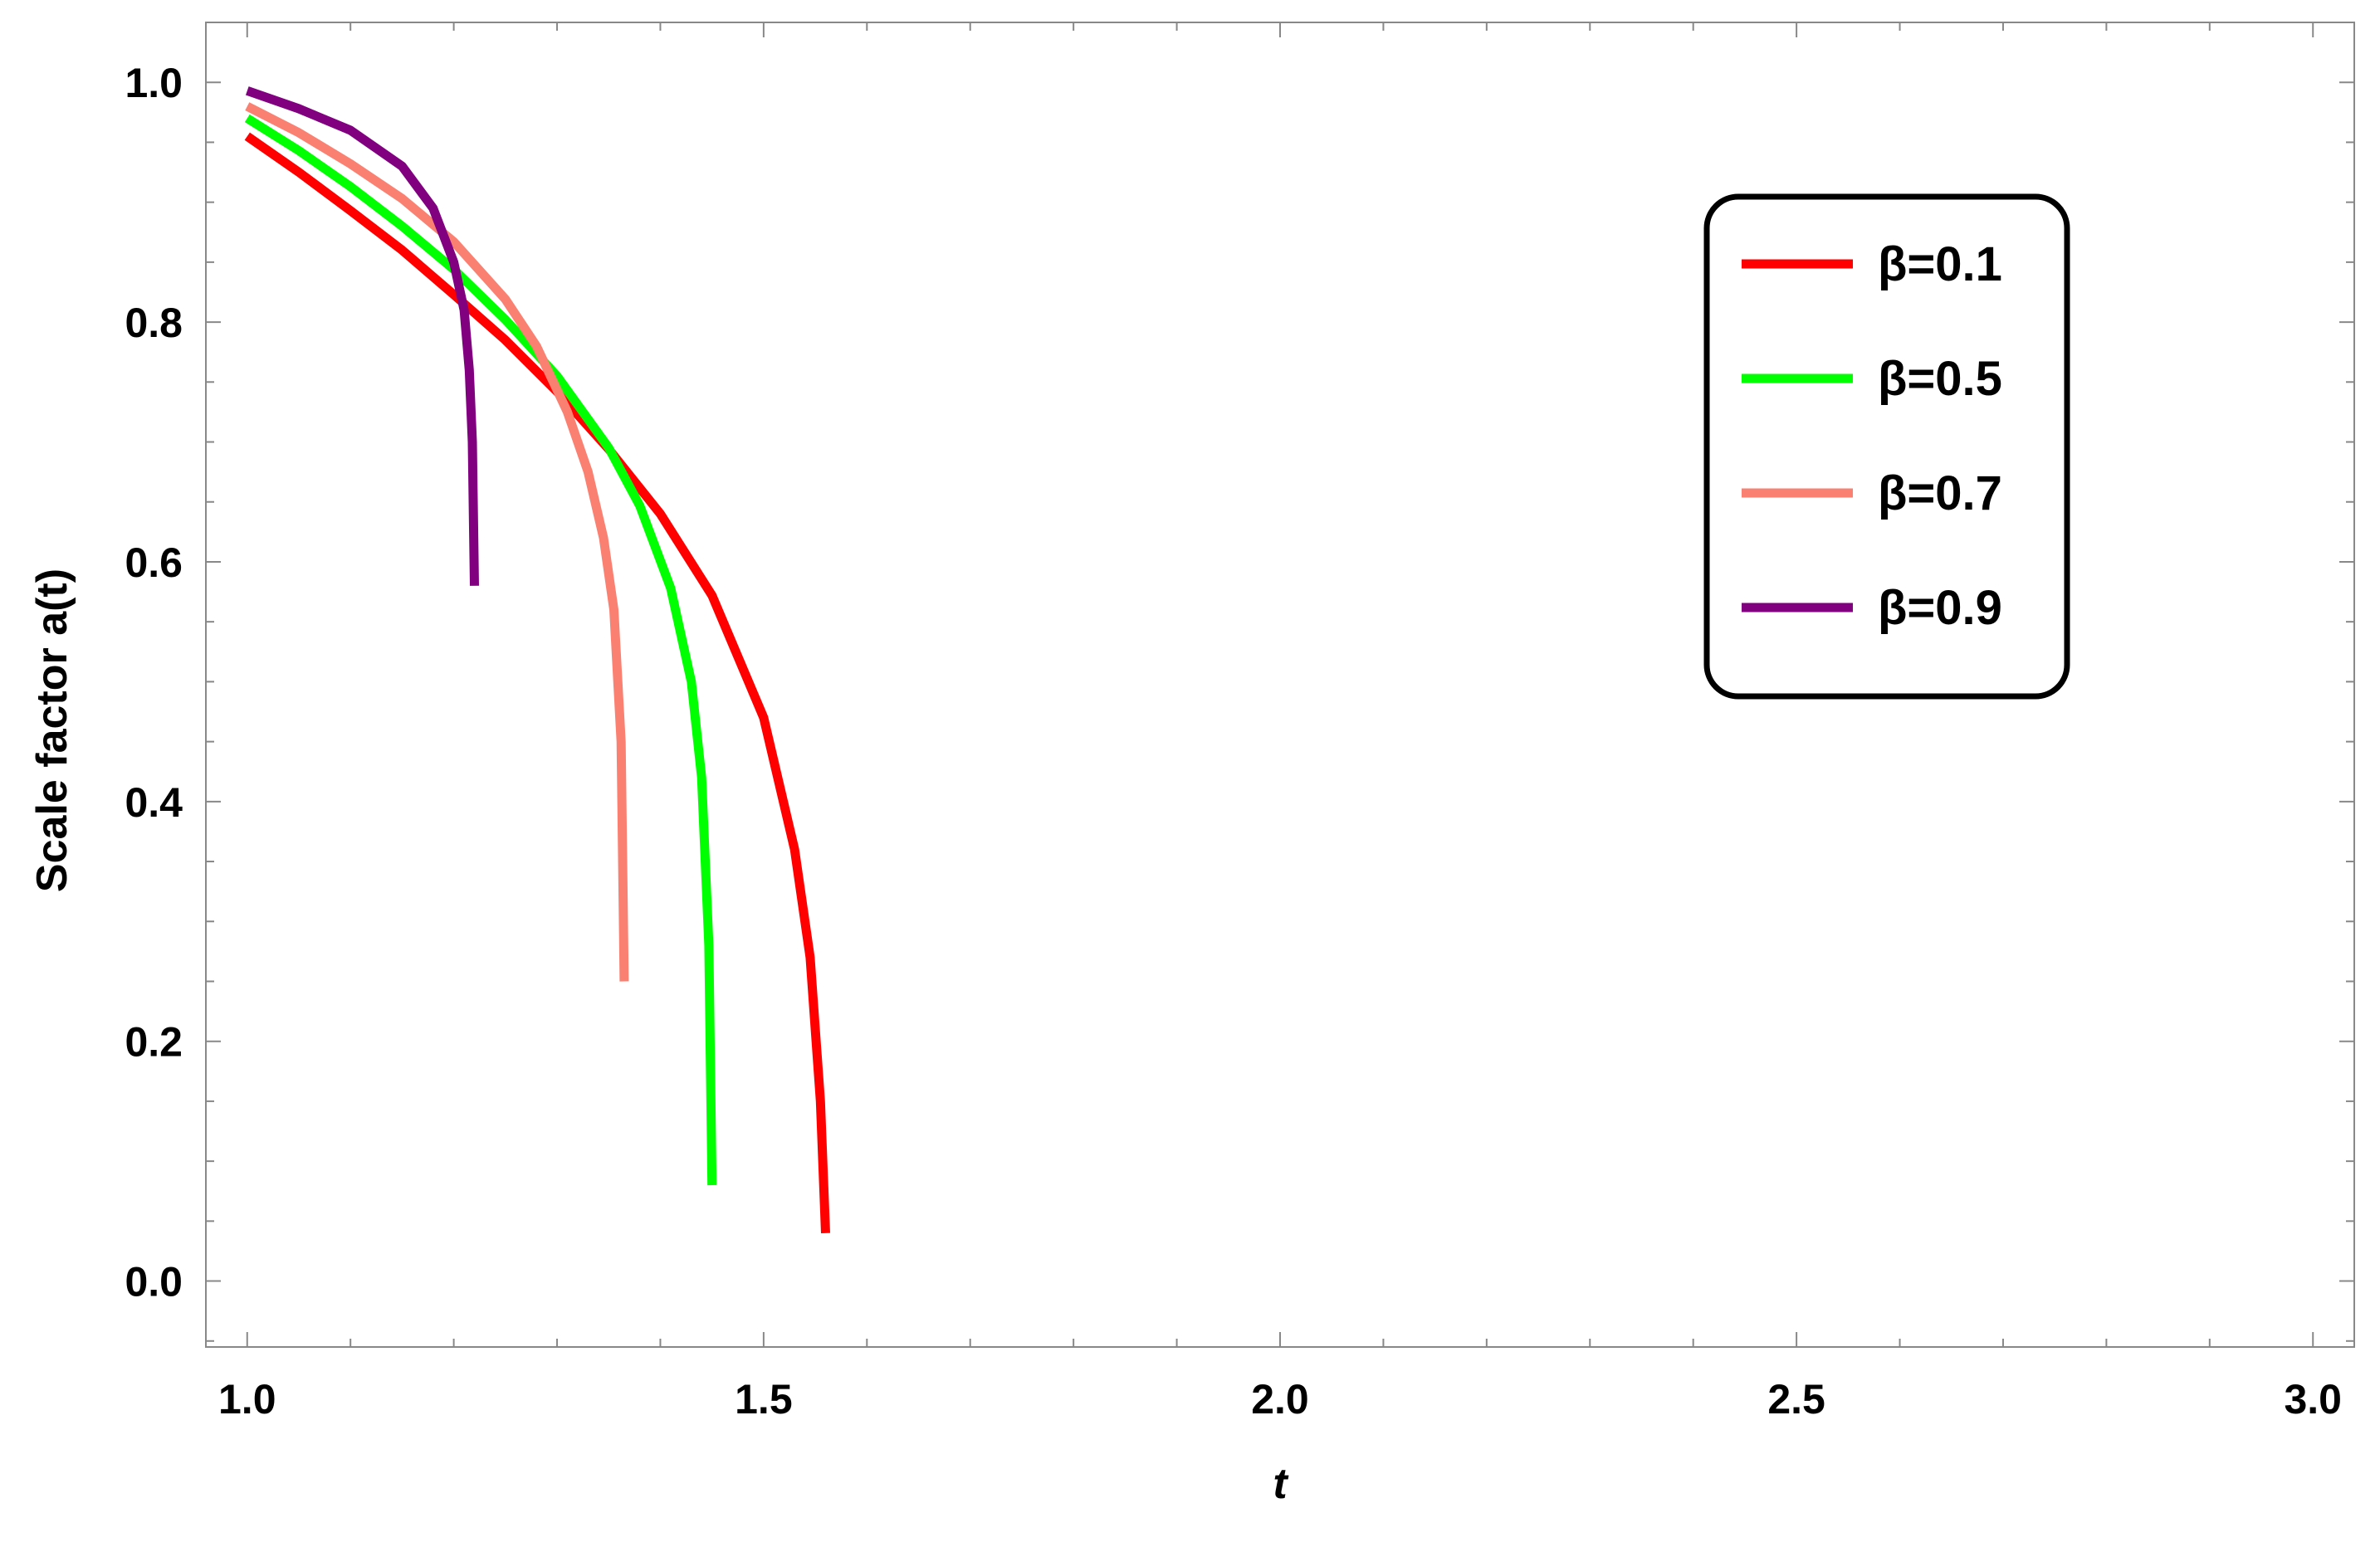 This screenshot has height=1547, width=2380. I want to click on y-tick-label: 0.0, so click(154, 1282).